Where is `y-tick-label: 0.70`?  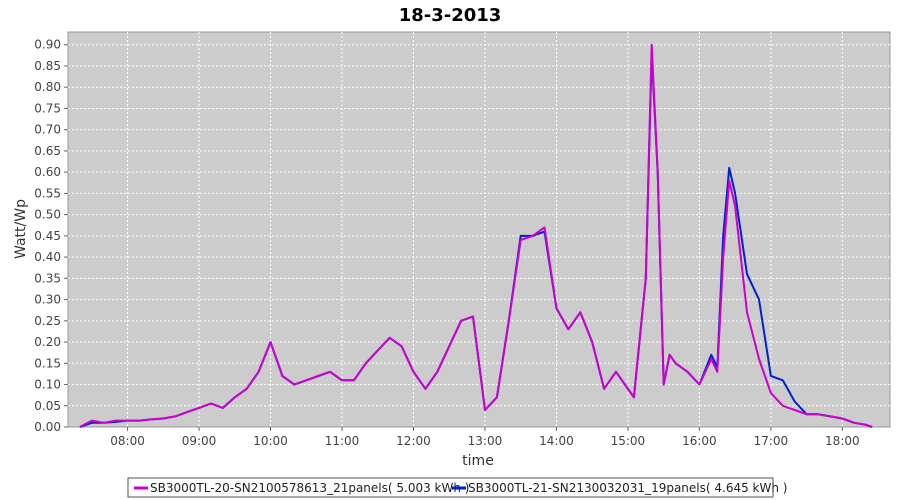 y-tick-label: 0.70 is located at coordinates (47, 130).